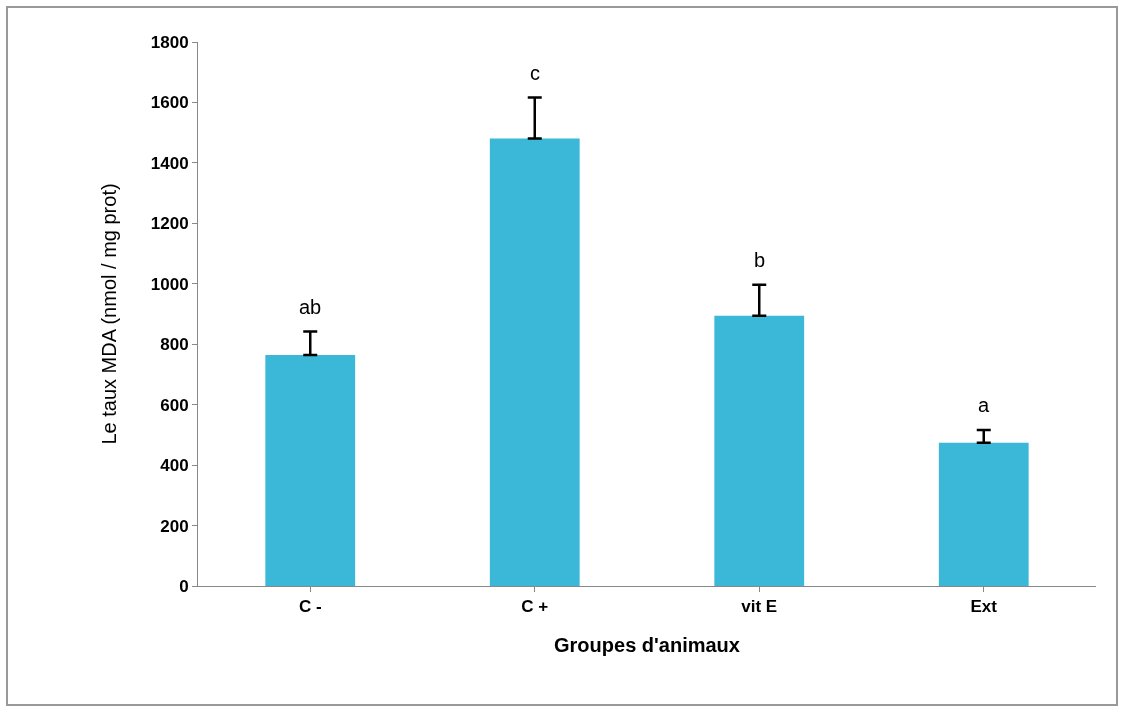  Describe the element at coordinates (109, 314) in the screenshot. I see `y-axis-title: Le taux MDA (nmol / mg prot)` at that location.